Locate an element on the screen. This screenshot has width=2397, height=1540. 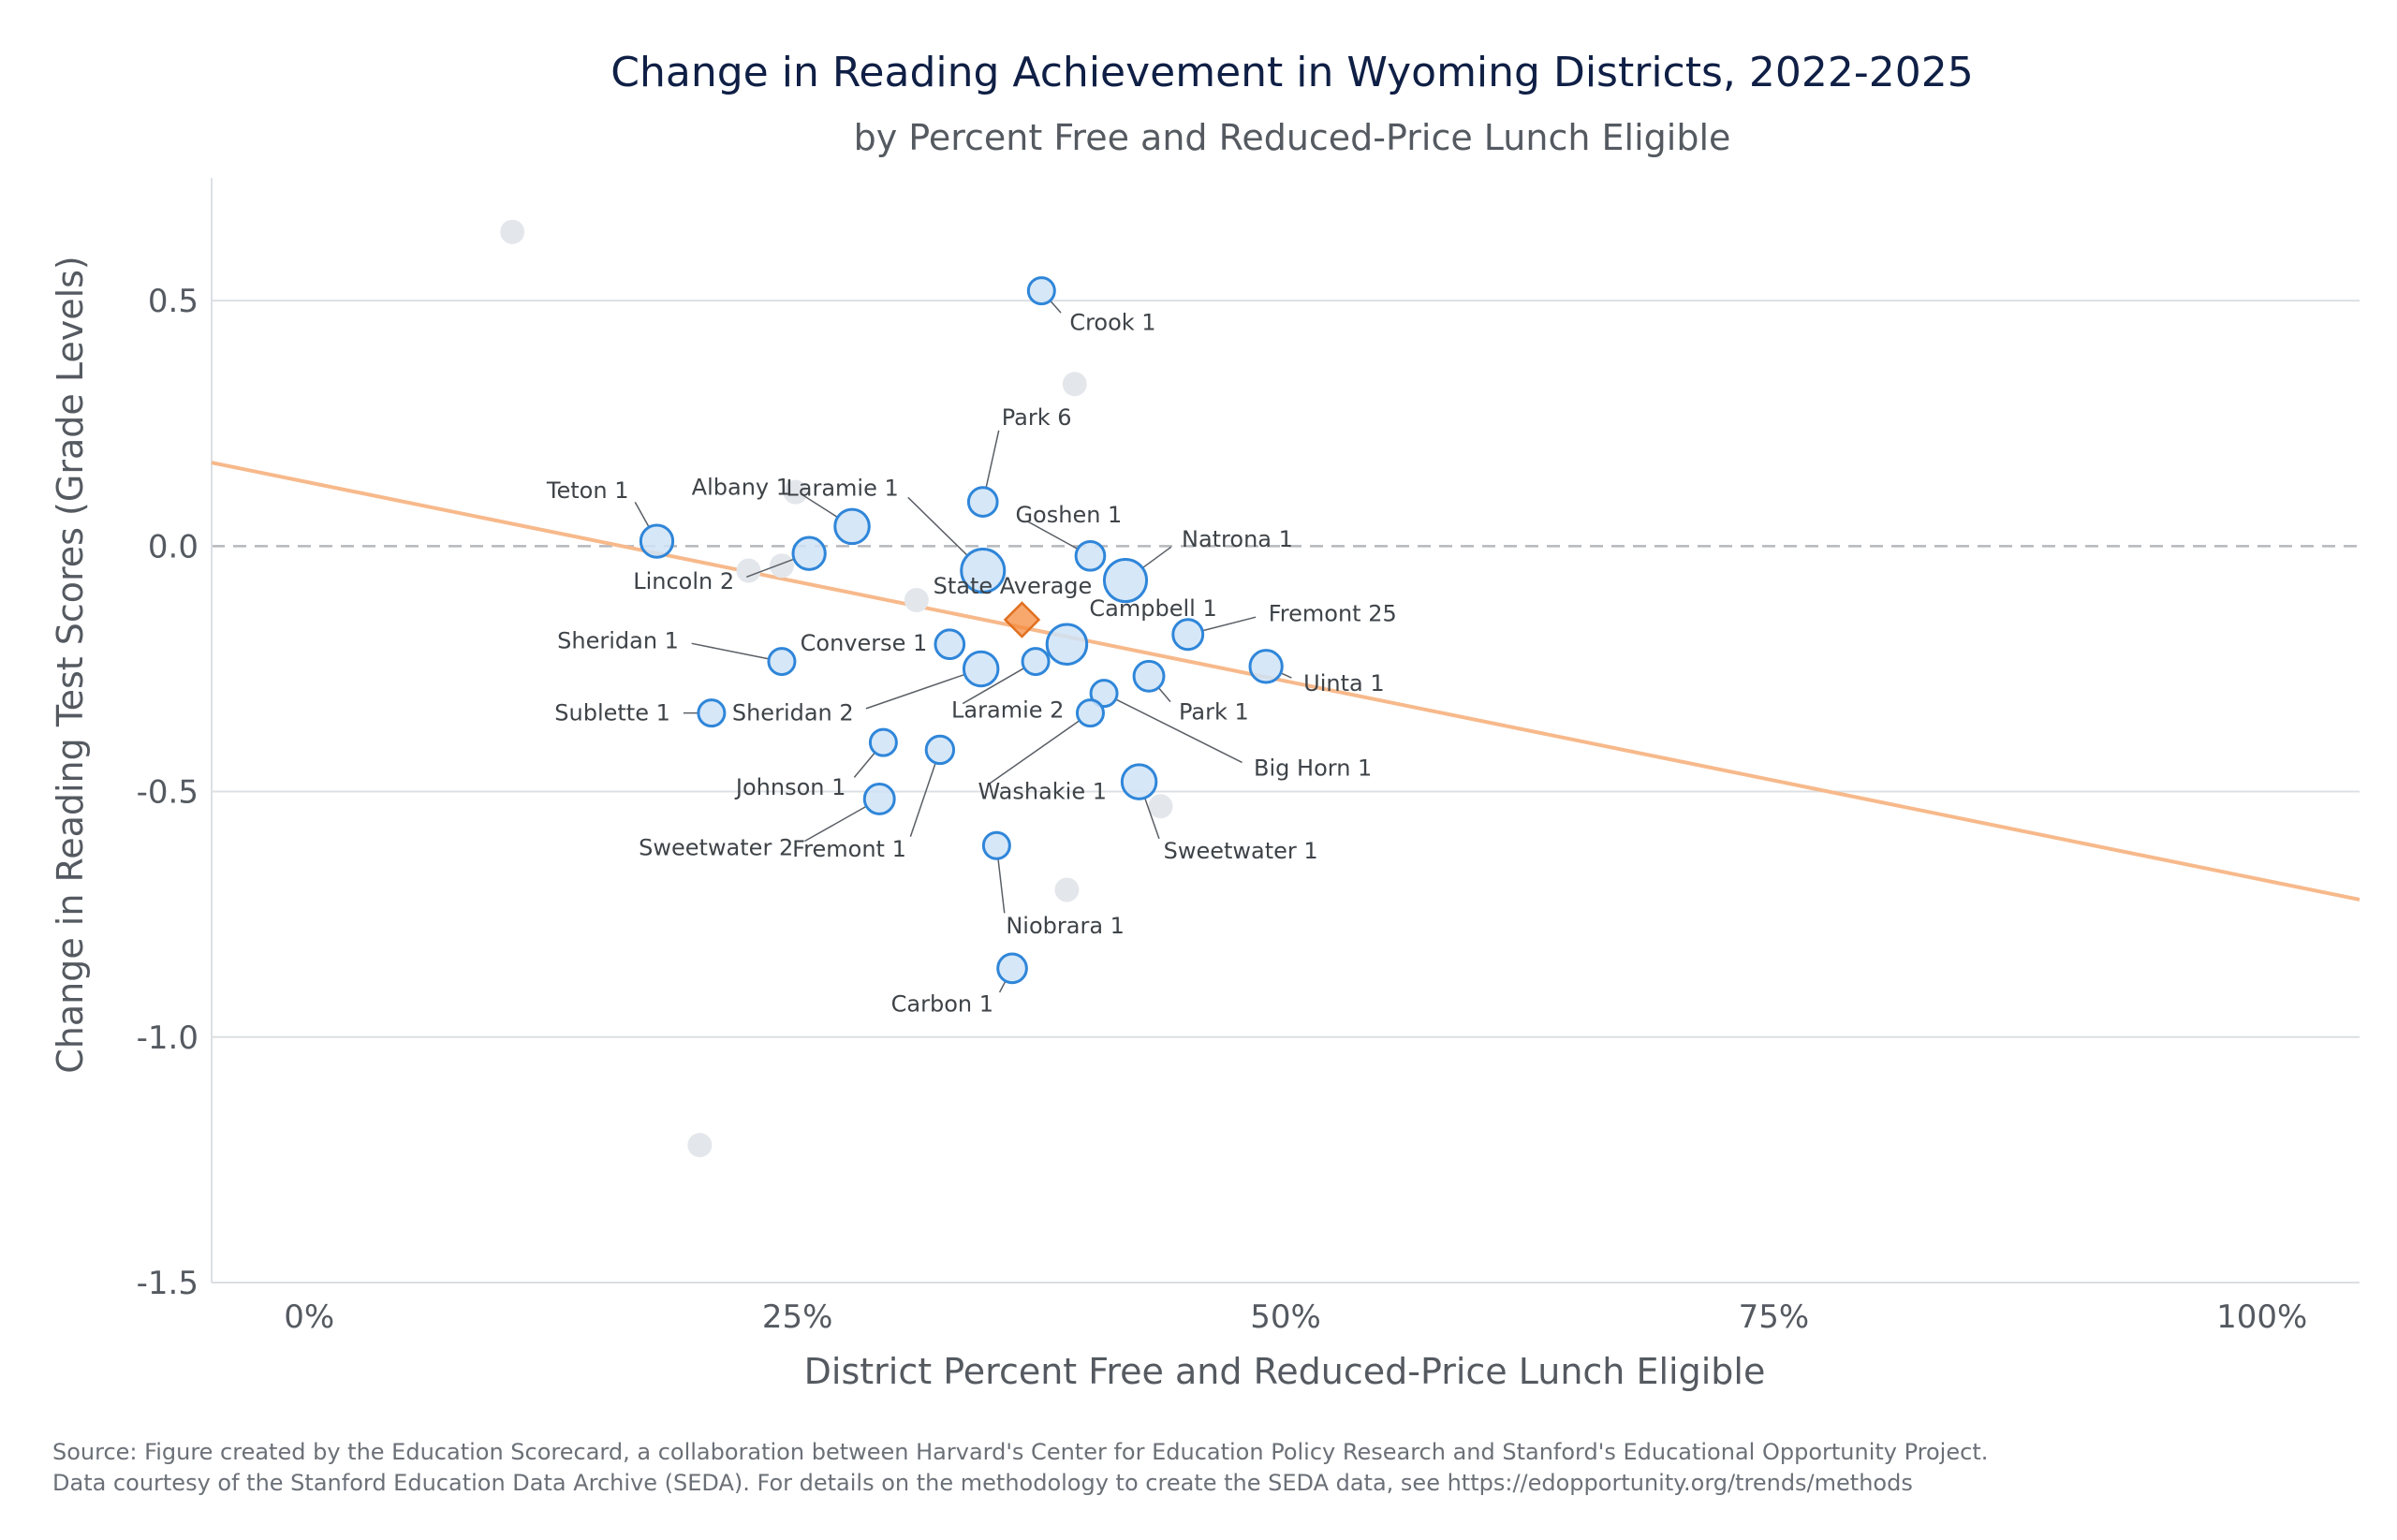
x-tick-label: 100% is located at coordinates (2261, 1317).